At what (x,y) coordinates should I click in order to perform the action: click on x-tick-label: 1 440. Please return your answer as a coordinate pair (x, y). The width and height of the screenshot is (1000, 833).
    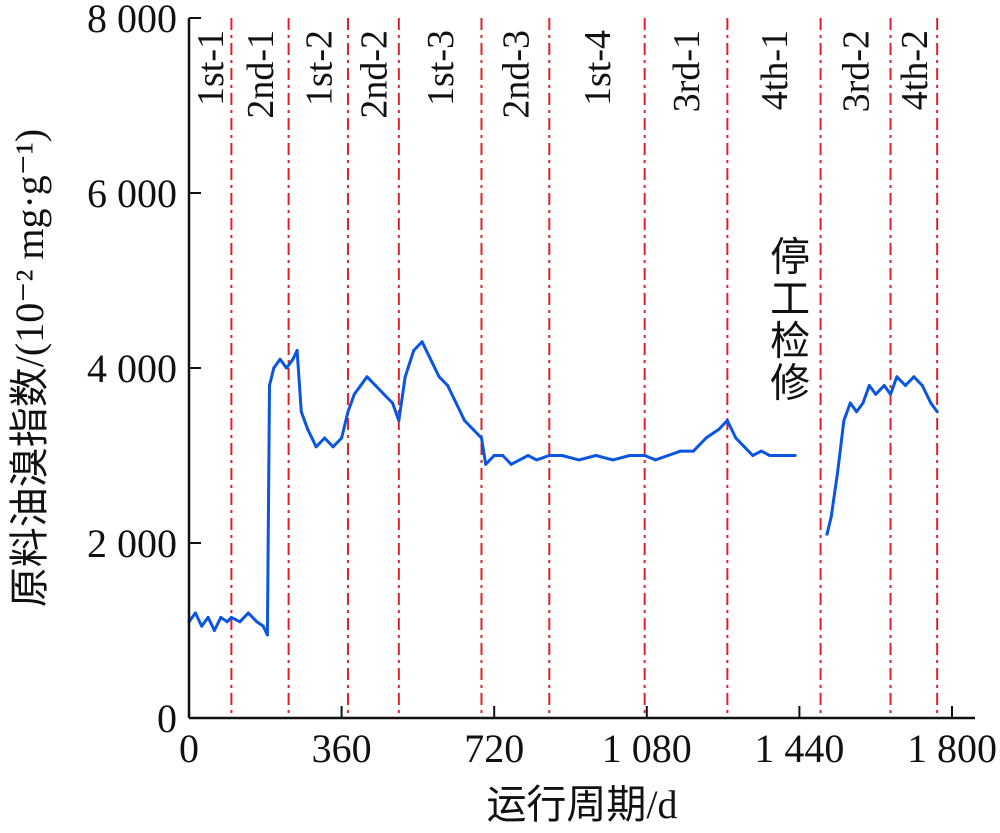
    Looking at the image, I should click on (799, 748).